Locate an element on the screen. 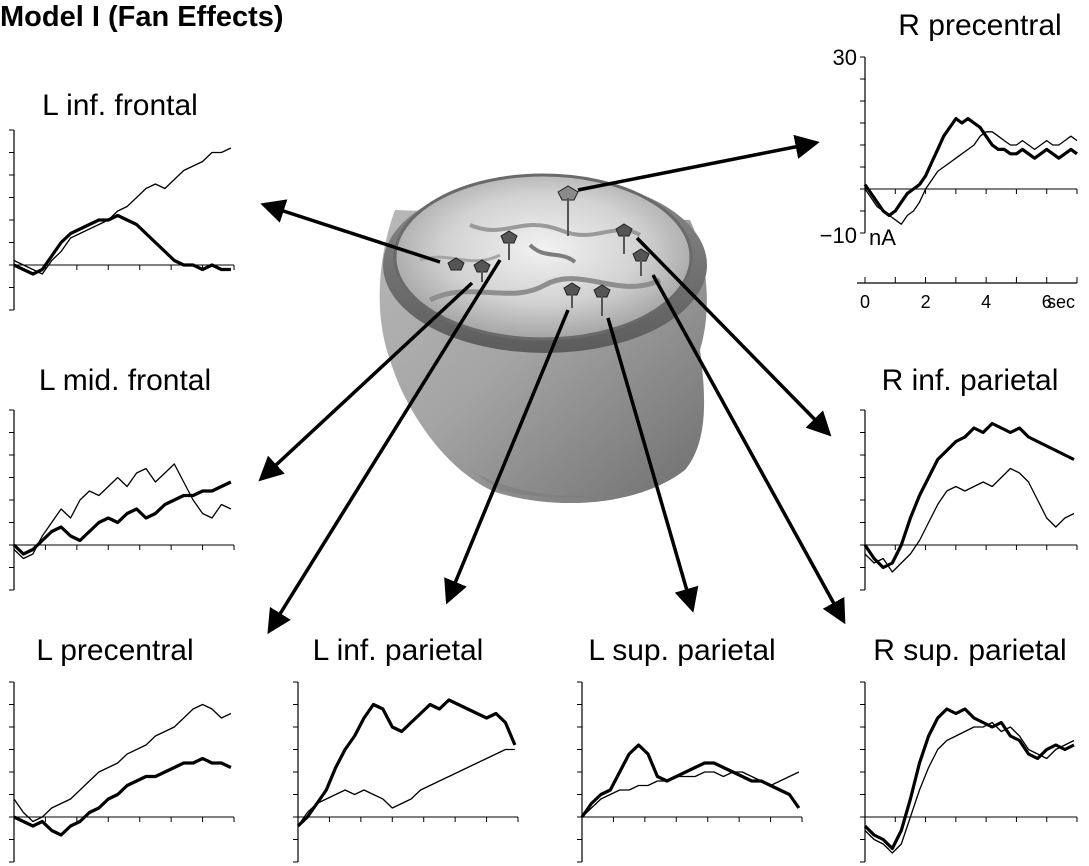 The width and height of the screenshot is (1089, 866). panel-title: L mid. frontal is located at coordinates (125, 380).